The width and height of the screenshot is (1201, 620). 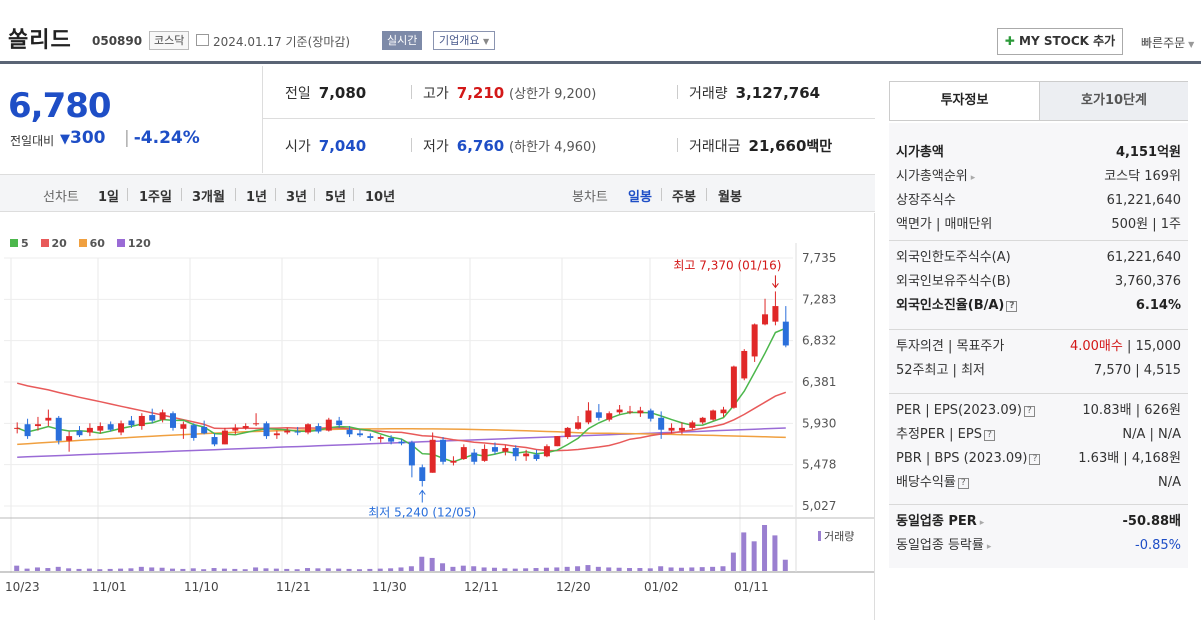 I want to click on prev-close-value: 7,080, so click(x=342, y=93).